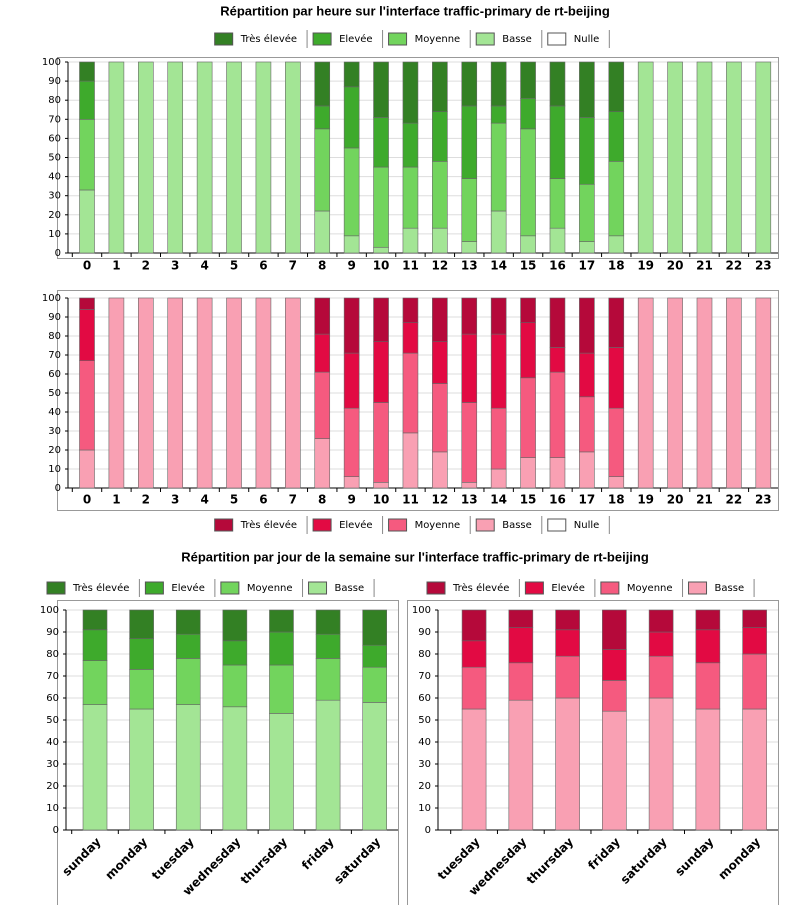 Image resolution: width=790 pixels, height=909 pixels. I want to click on x-tick-label: 5, so click(234, 266).